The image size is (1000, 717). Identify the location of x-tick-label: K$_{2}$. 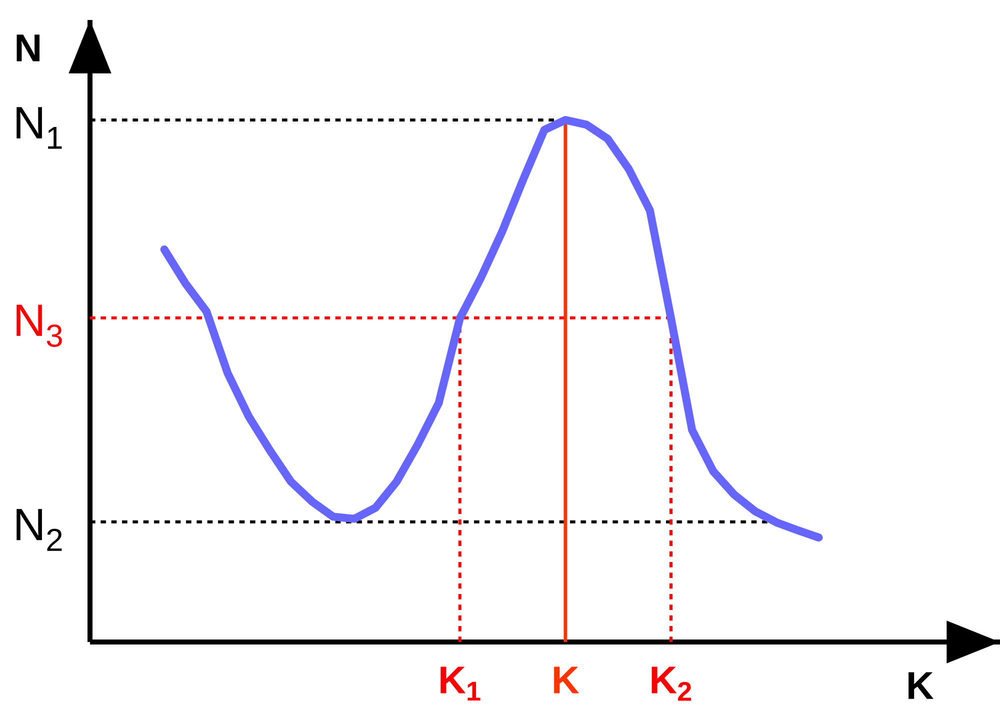
(672, 683).